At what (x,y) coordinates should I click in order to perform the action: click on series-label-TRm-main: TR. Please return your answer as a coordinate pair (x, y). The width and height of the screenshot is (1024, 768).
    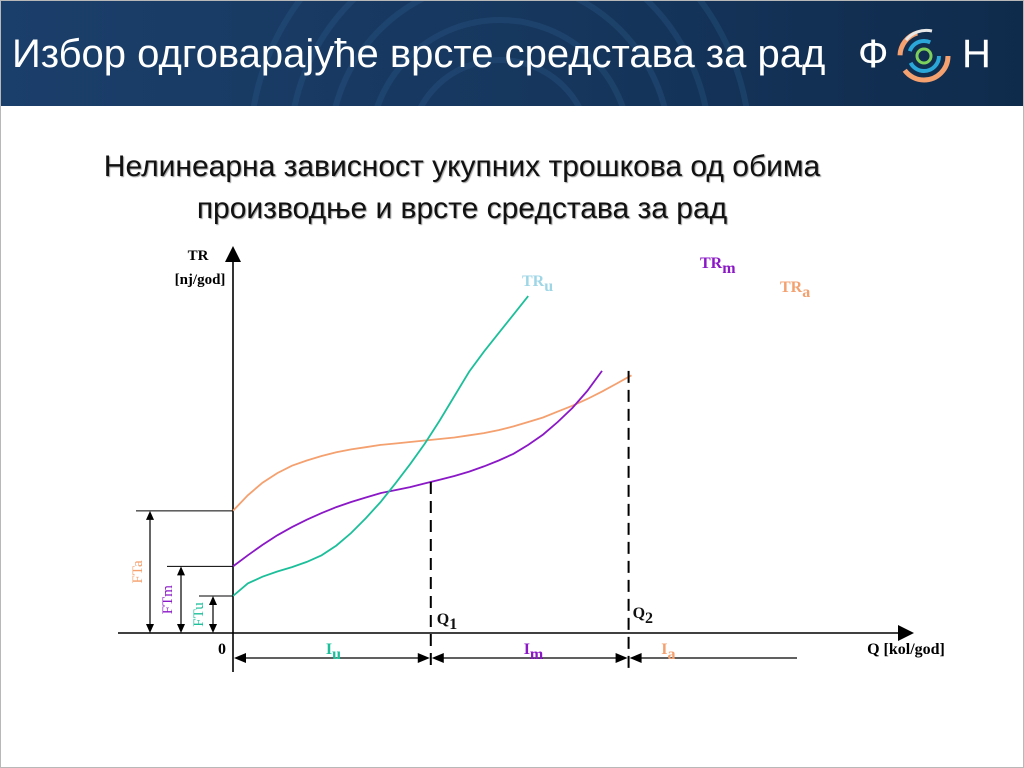
    Looking at the image, I should click on (711, 263).